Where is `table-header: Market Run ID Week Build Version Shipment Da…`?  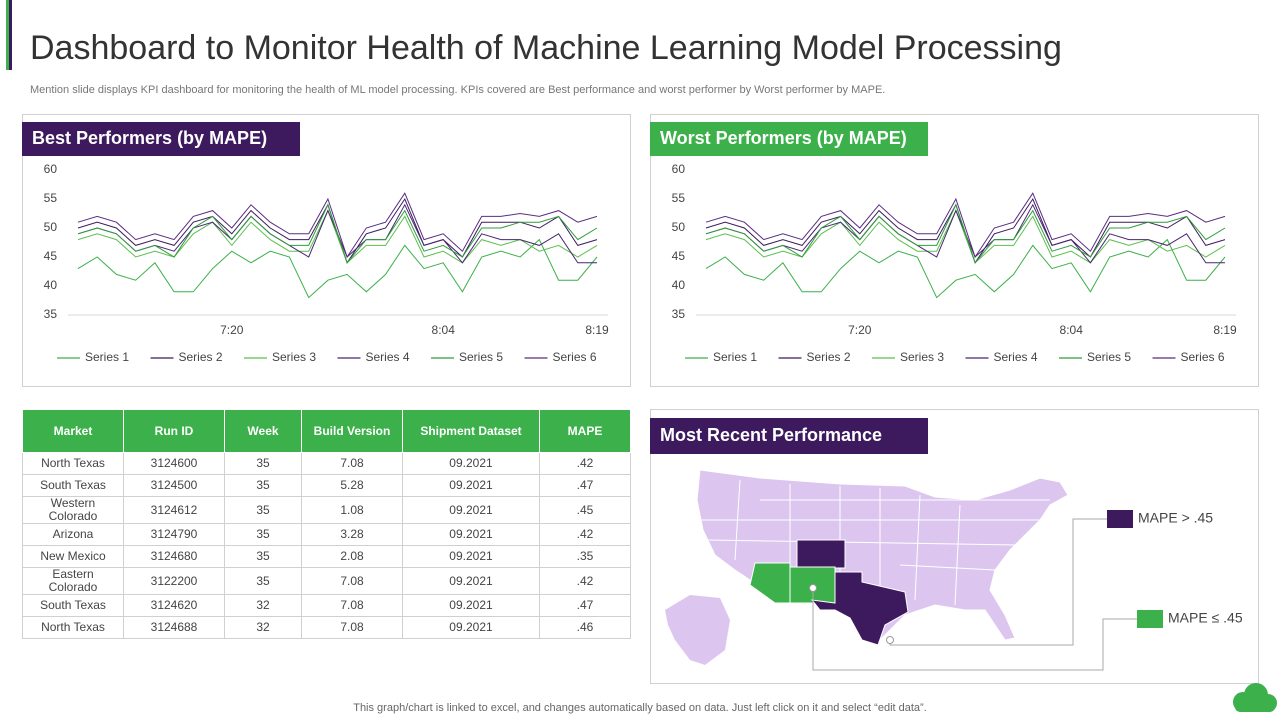 table-header: Market Run ID Week Build Version Shipment Da… is located at coordinates (326, 431).